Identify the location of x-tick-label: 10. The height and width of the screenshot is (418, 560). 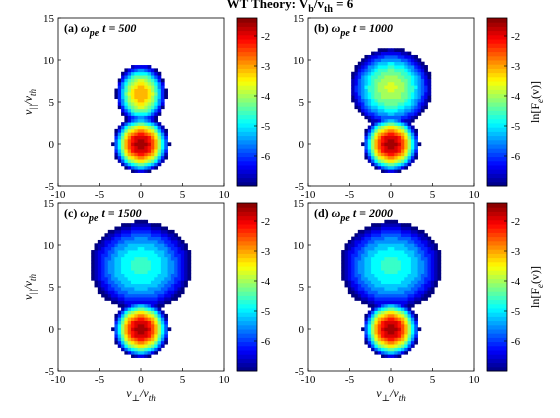
(475, 195).